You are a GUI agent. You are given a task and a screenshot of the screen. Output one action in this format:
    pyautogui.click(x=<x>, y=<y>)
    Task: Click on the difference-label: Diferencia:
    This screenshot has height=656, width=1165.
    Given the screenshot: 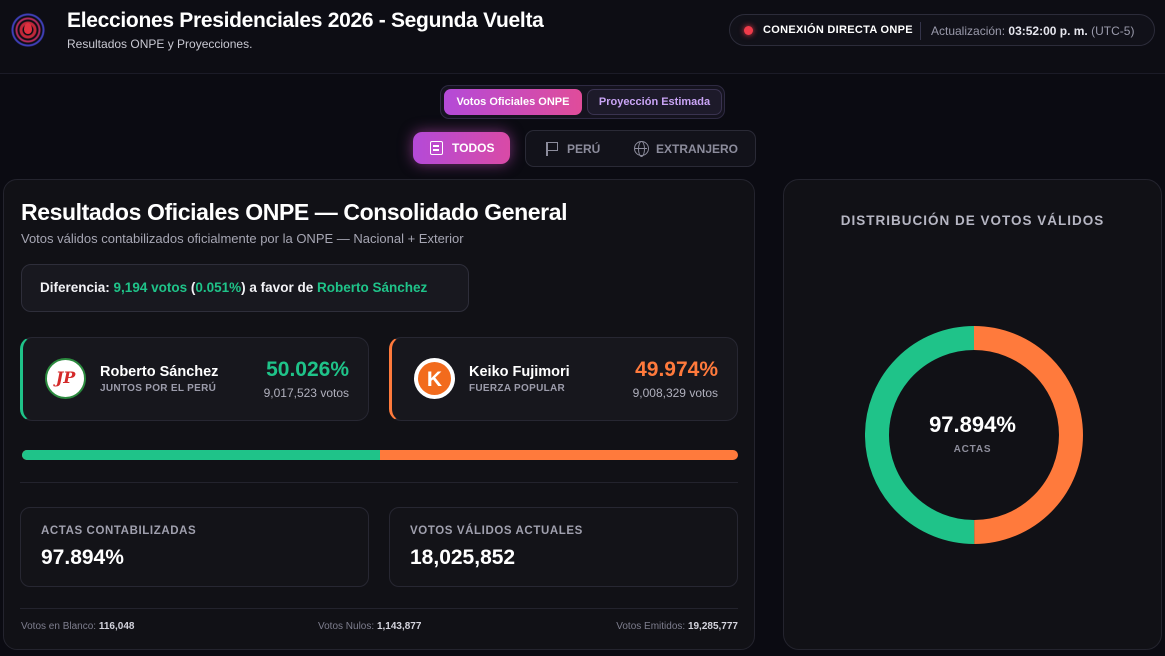 What is the action you would take?
    pyautogui.click(x=75, y=287)
    